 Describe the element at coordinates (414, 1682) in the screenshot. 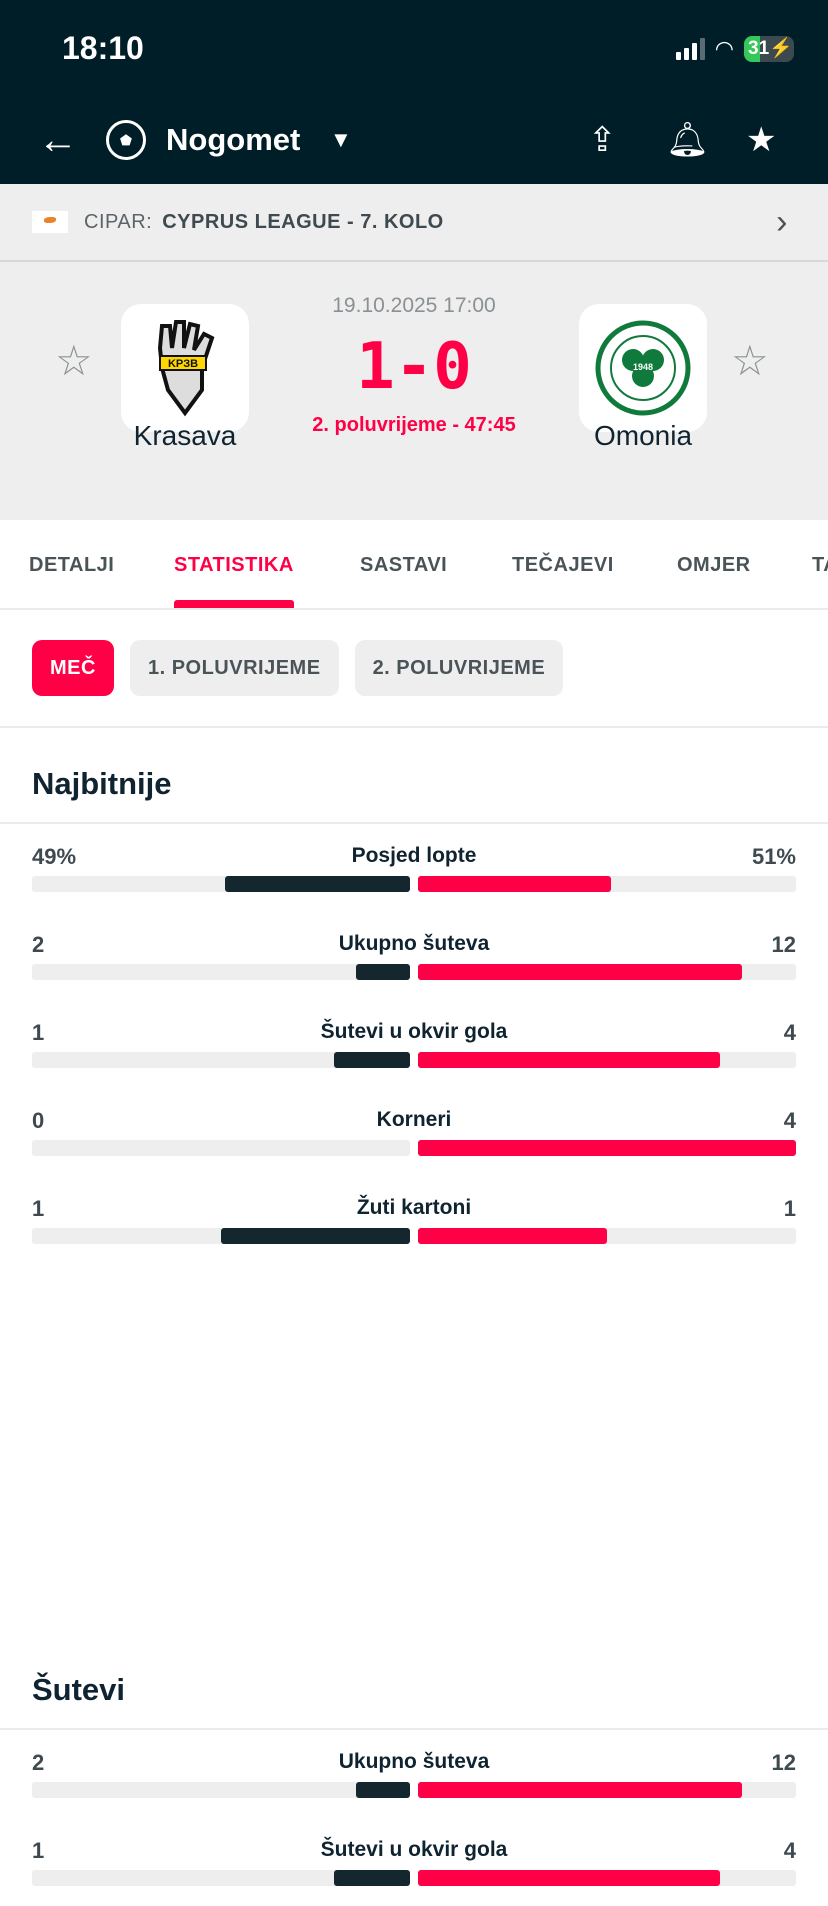

I see `section-title: Šutevi` at that location.